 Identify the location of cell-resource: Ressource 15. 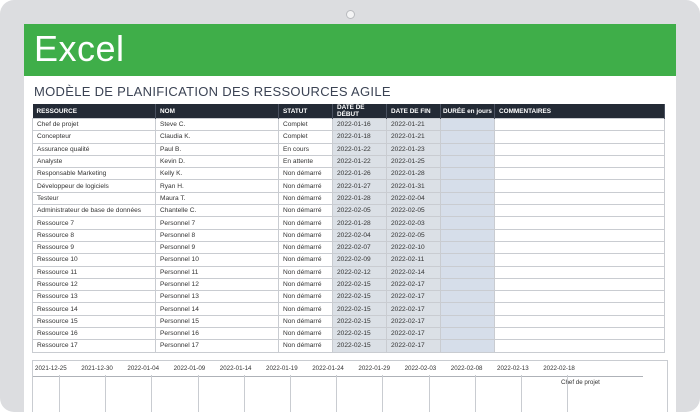
(94, 321).